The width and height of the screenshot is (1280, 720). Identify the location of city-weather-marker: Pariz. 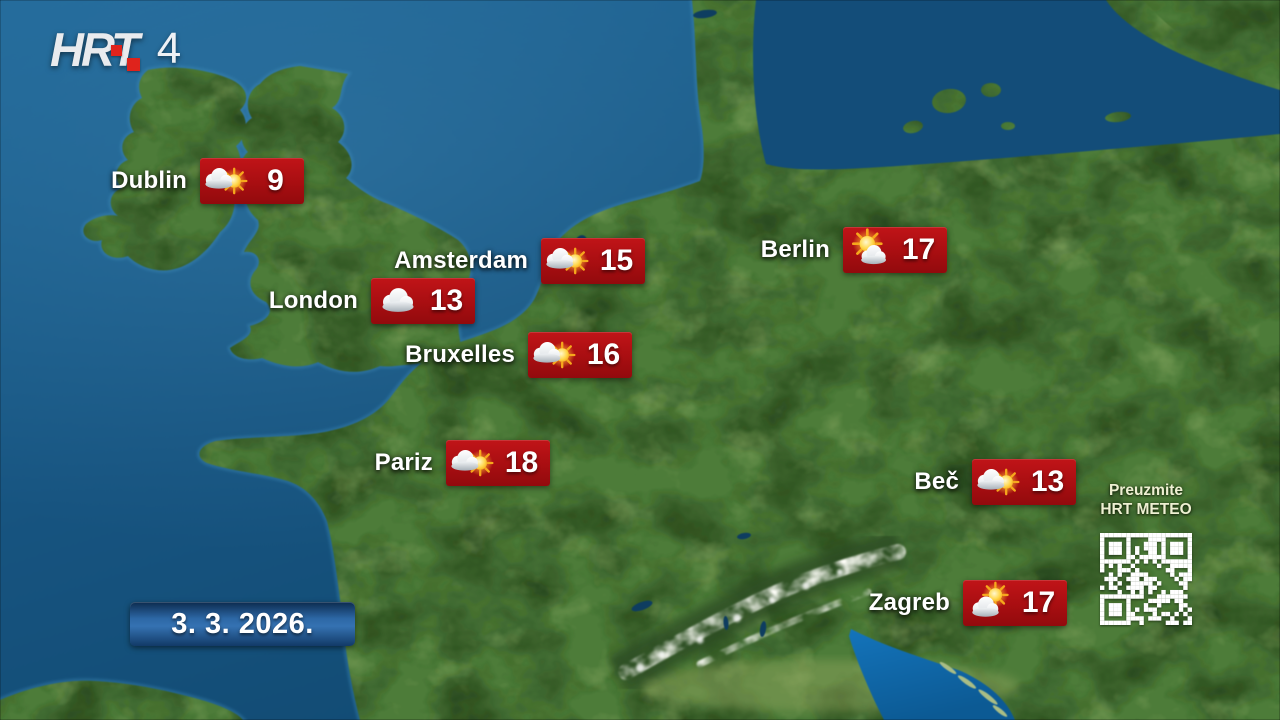
(462, 463).